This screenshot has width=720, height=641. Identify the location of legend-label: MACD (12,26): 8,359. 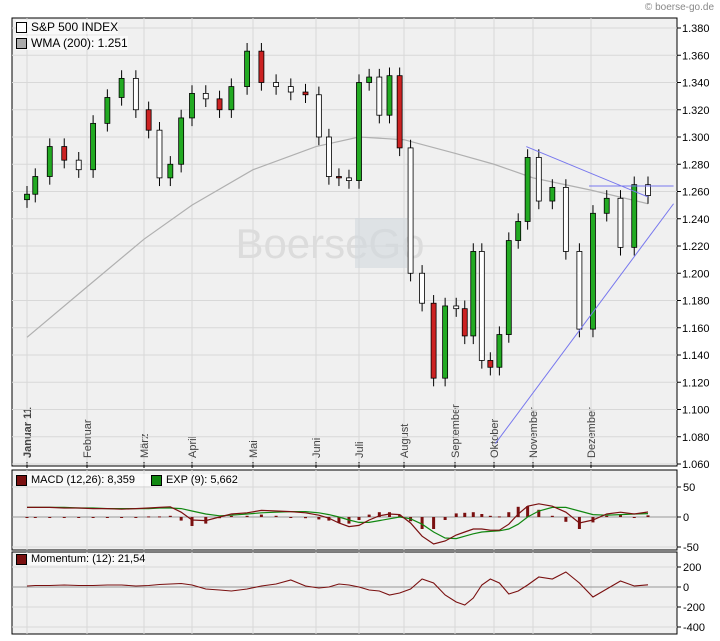
(83, 480).